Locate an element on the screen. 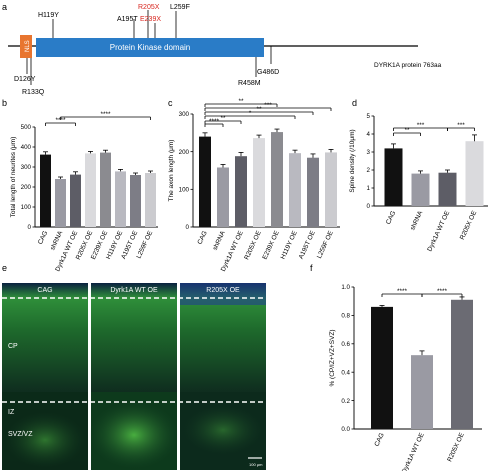 The image size is (500, 471). micrograph-dyrk1a is located at coordinates (134, 376).